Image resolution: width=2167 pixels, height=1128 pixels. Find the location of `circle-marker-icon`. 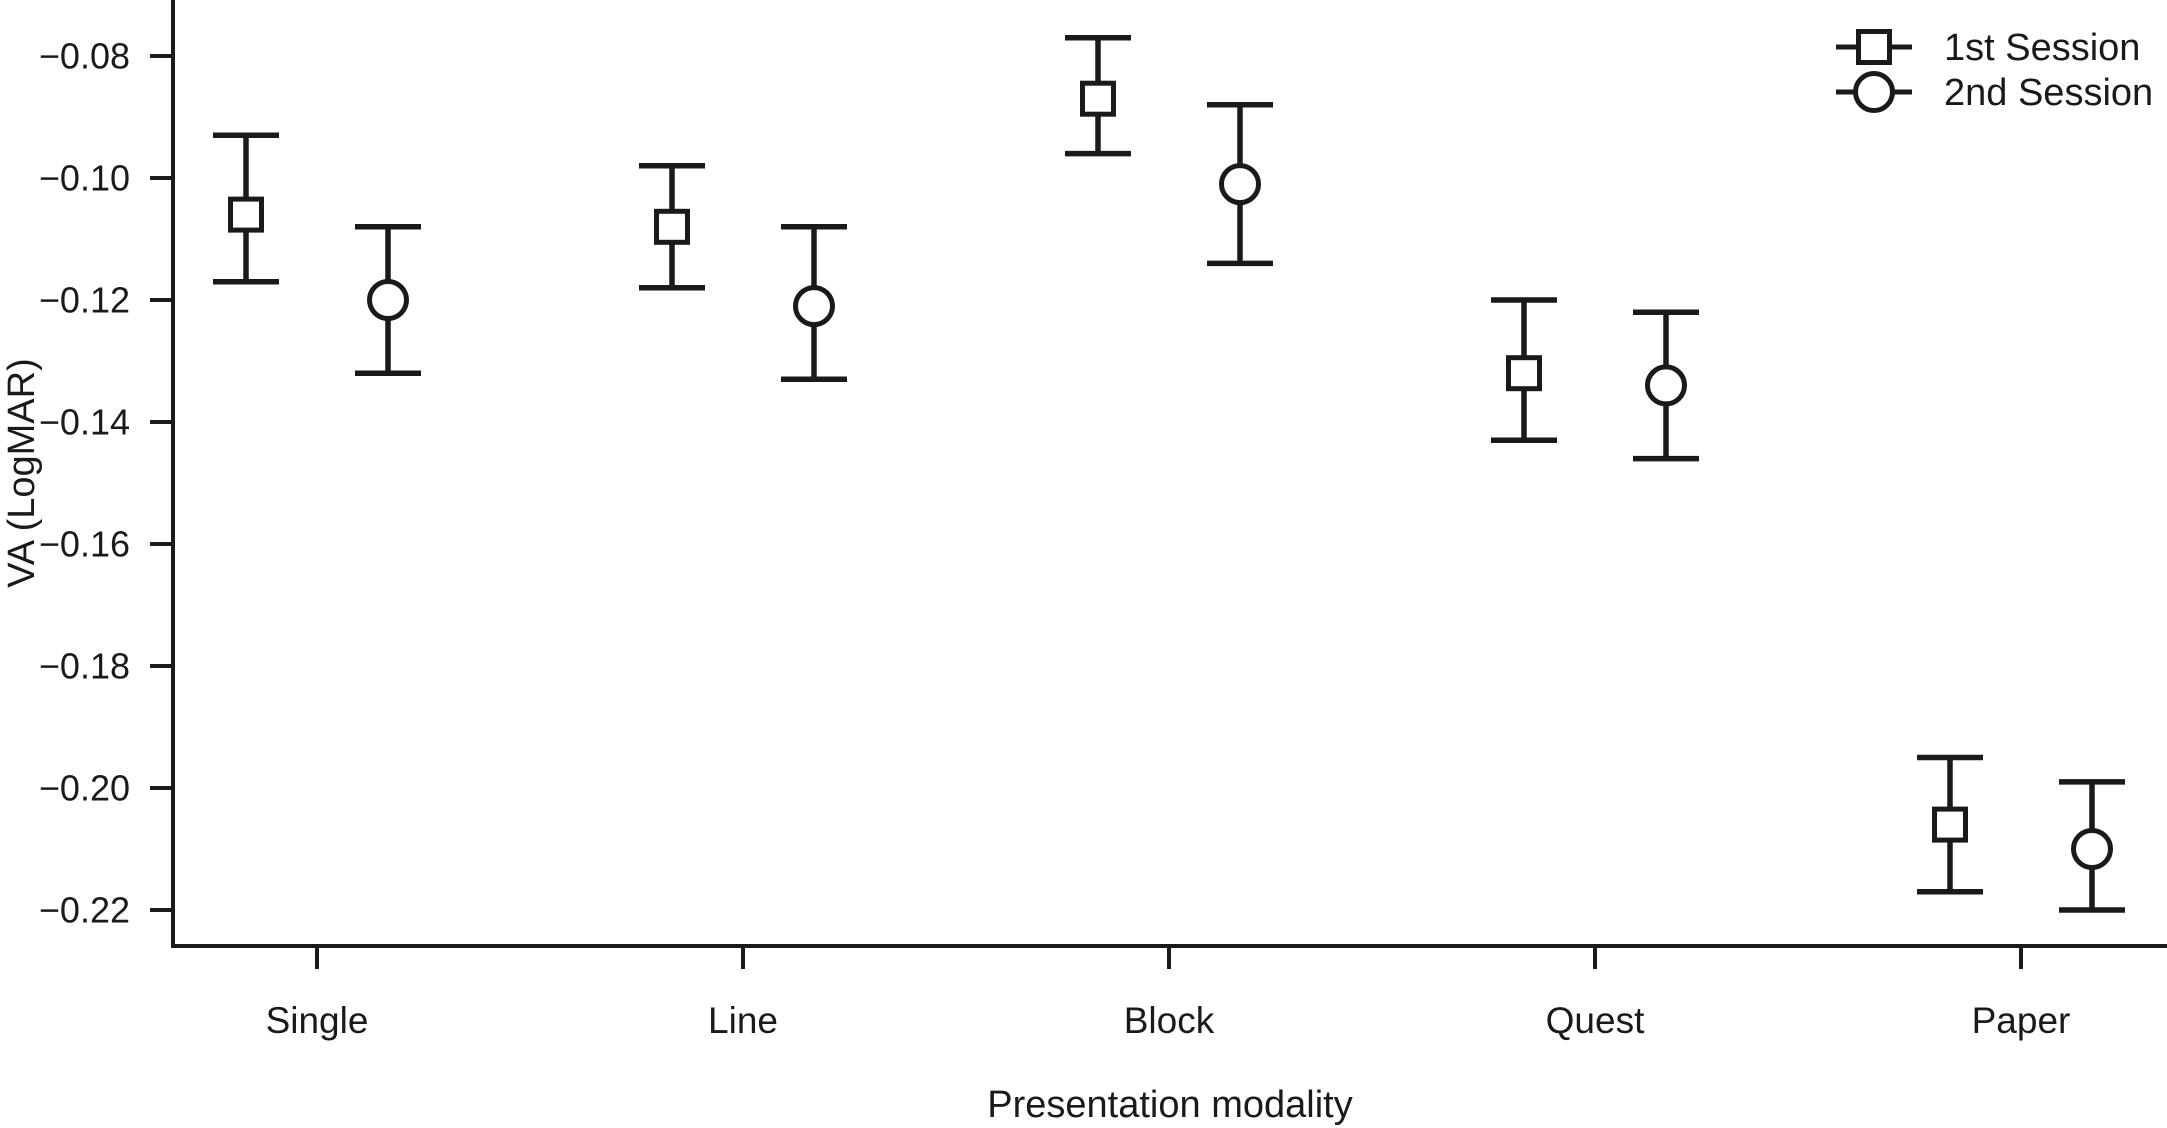

circle-marker-icon is located at coordinates (1874, 92).